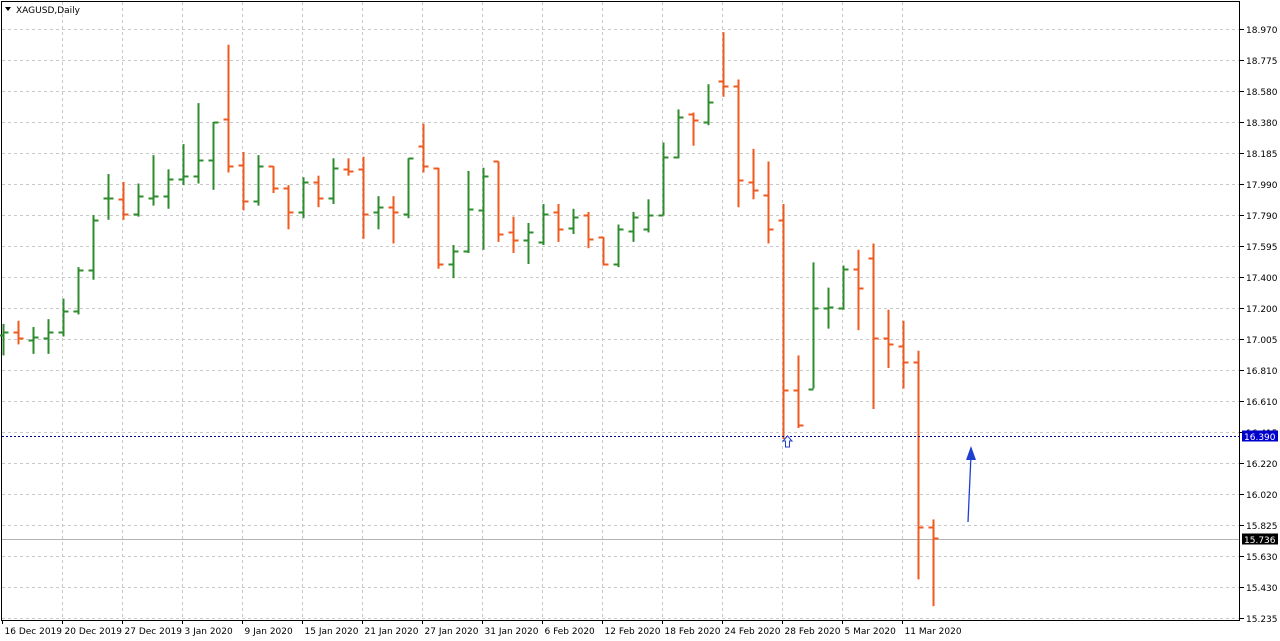 Image resolution: width=1280 pixels, height=641 pixels. Describe the element at coordinates (1262, 465) in the screenshot. I see `y-tick-label: 16.220` at that location.